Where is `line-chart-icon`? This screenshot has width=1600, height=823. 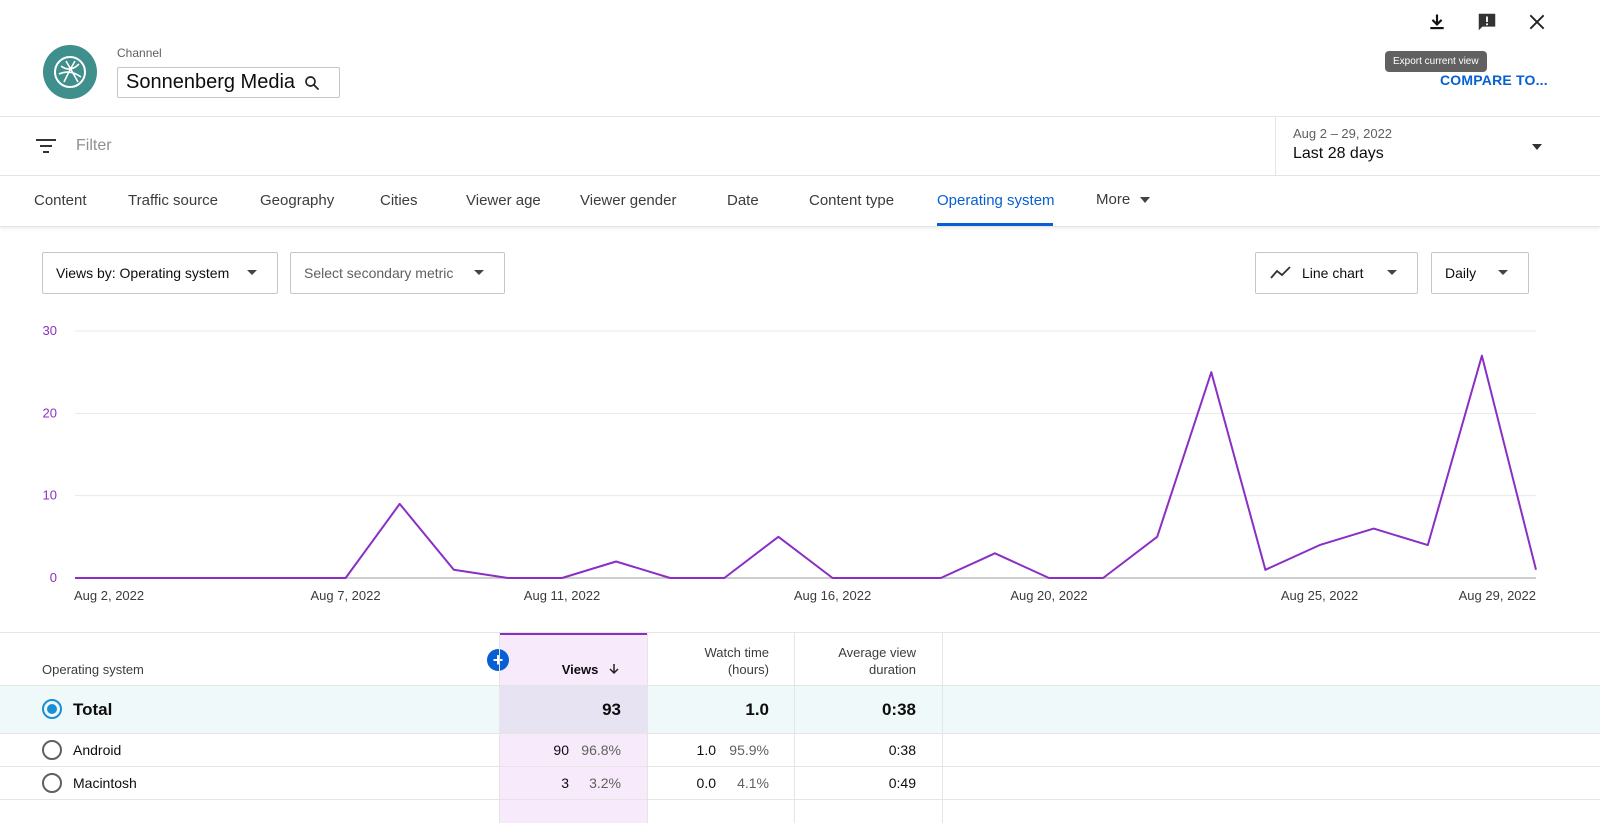
line-chart-icon is located at coordinates (1280, 272).